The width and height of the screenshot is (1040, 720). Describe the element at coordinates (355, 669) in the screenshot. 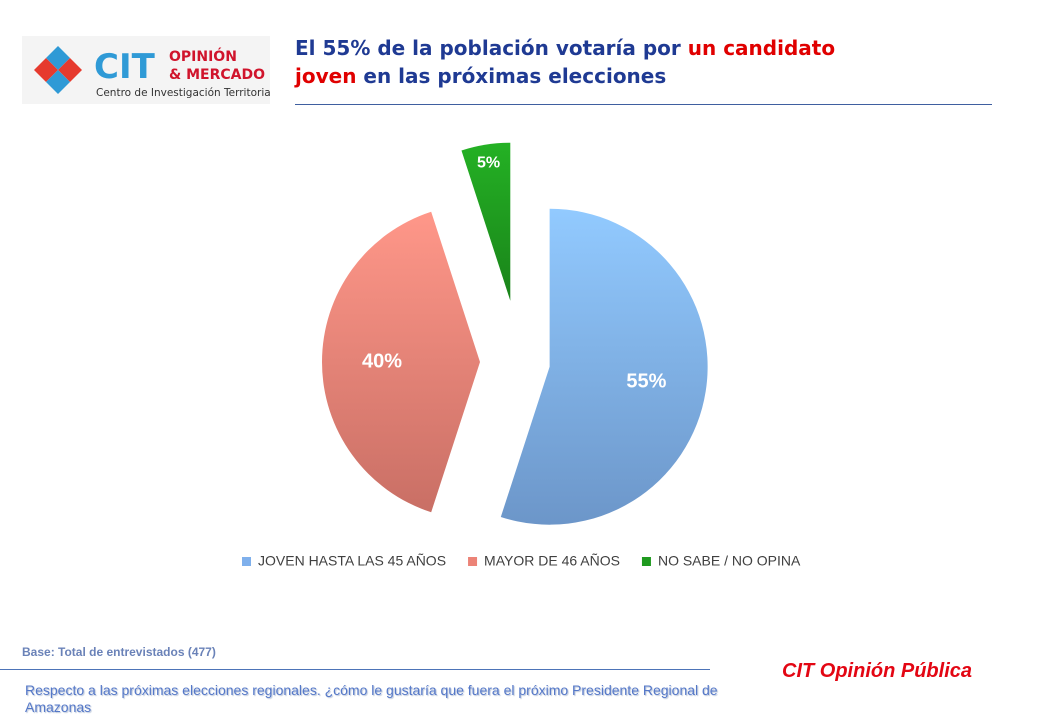

I see `footer-divider` at that location.